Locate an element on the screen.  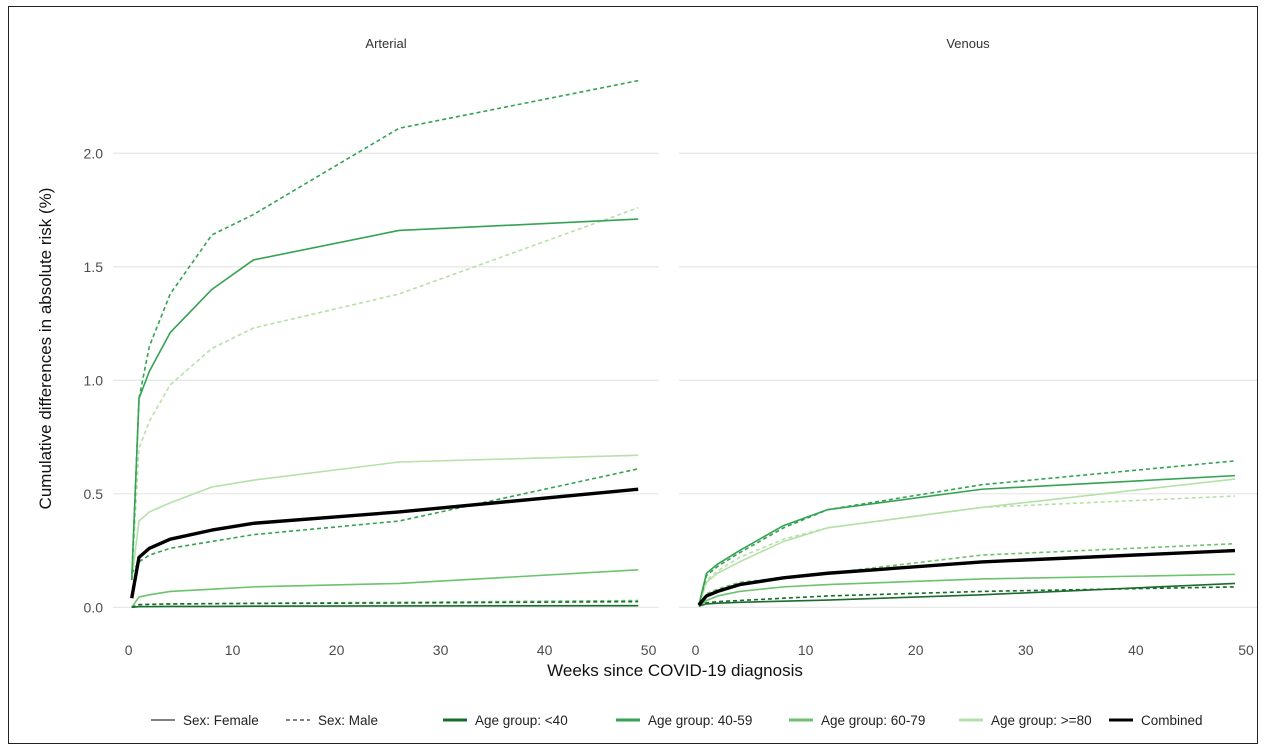
y-tick-label: 2.0 is located at coordinates (94, 153).